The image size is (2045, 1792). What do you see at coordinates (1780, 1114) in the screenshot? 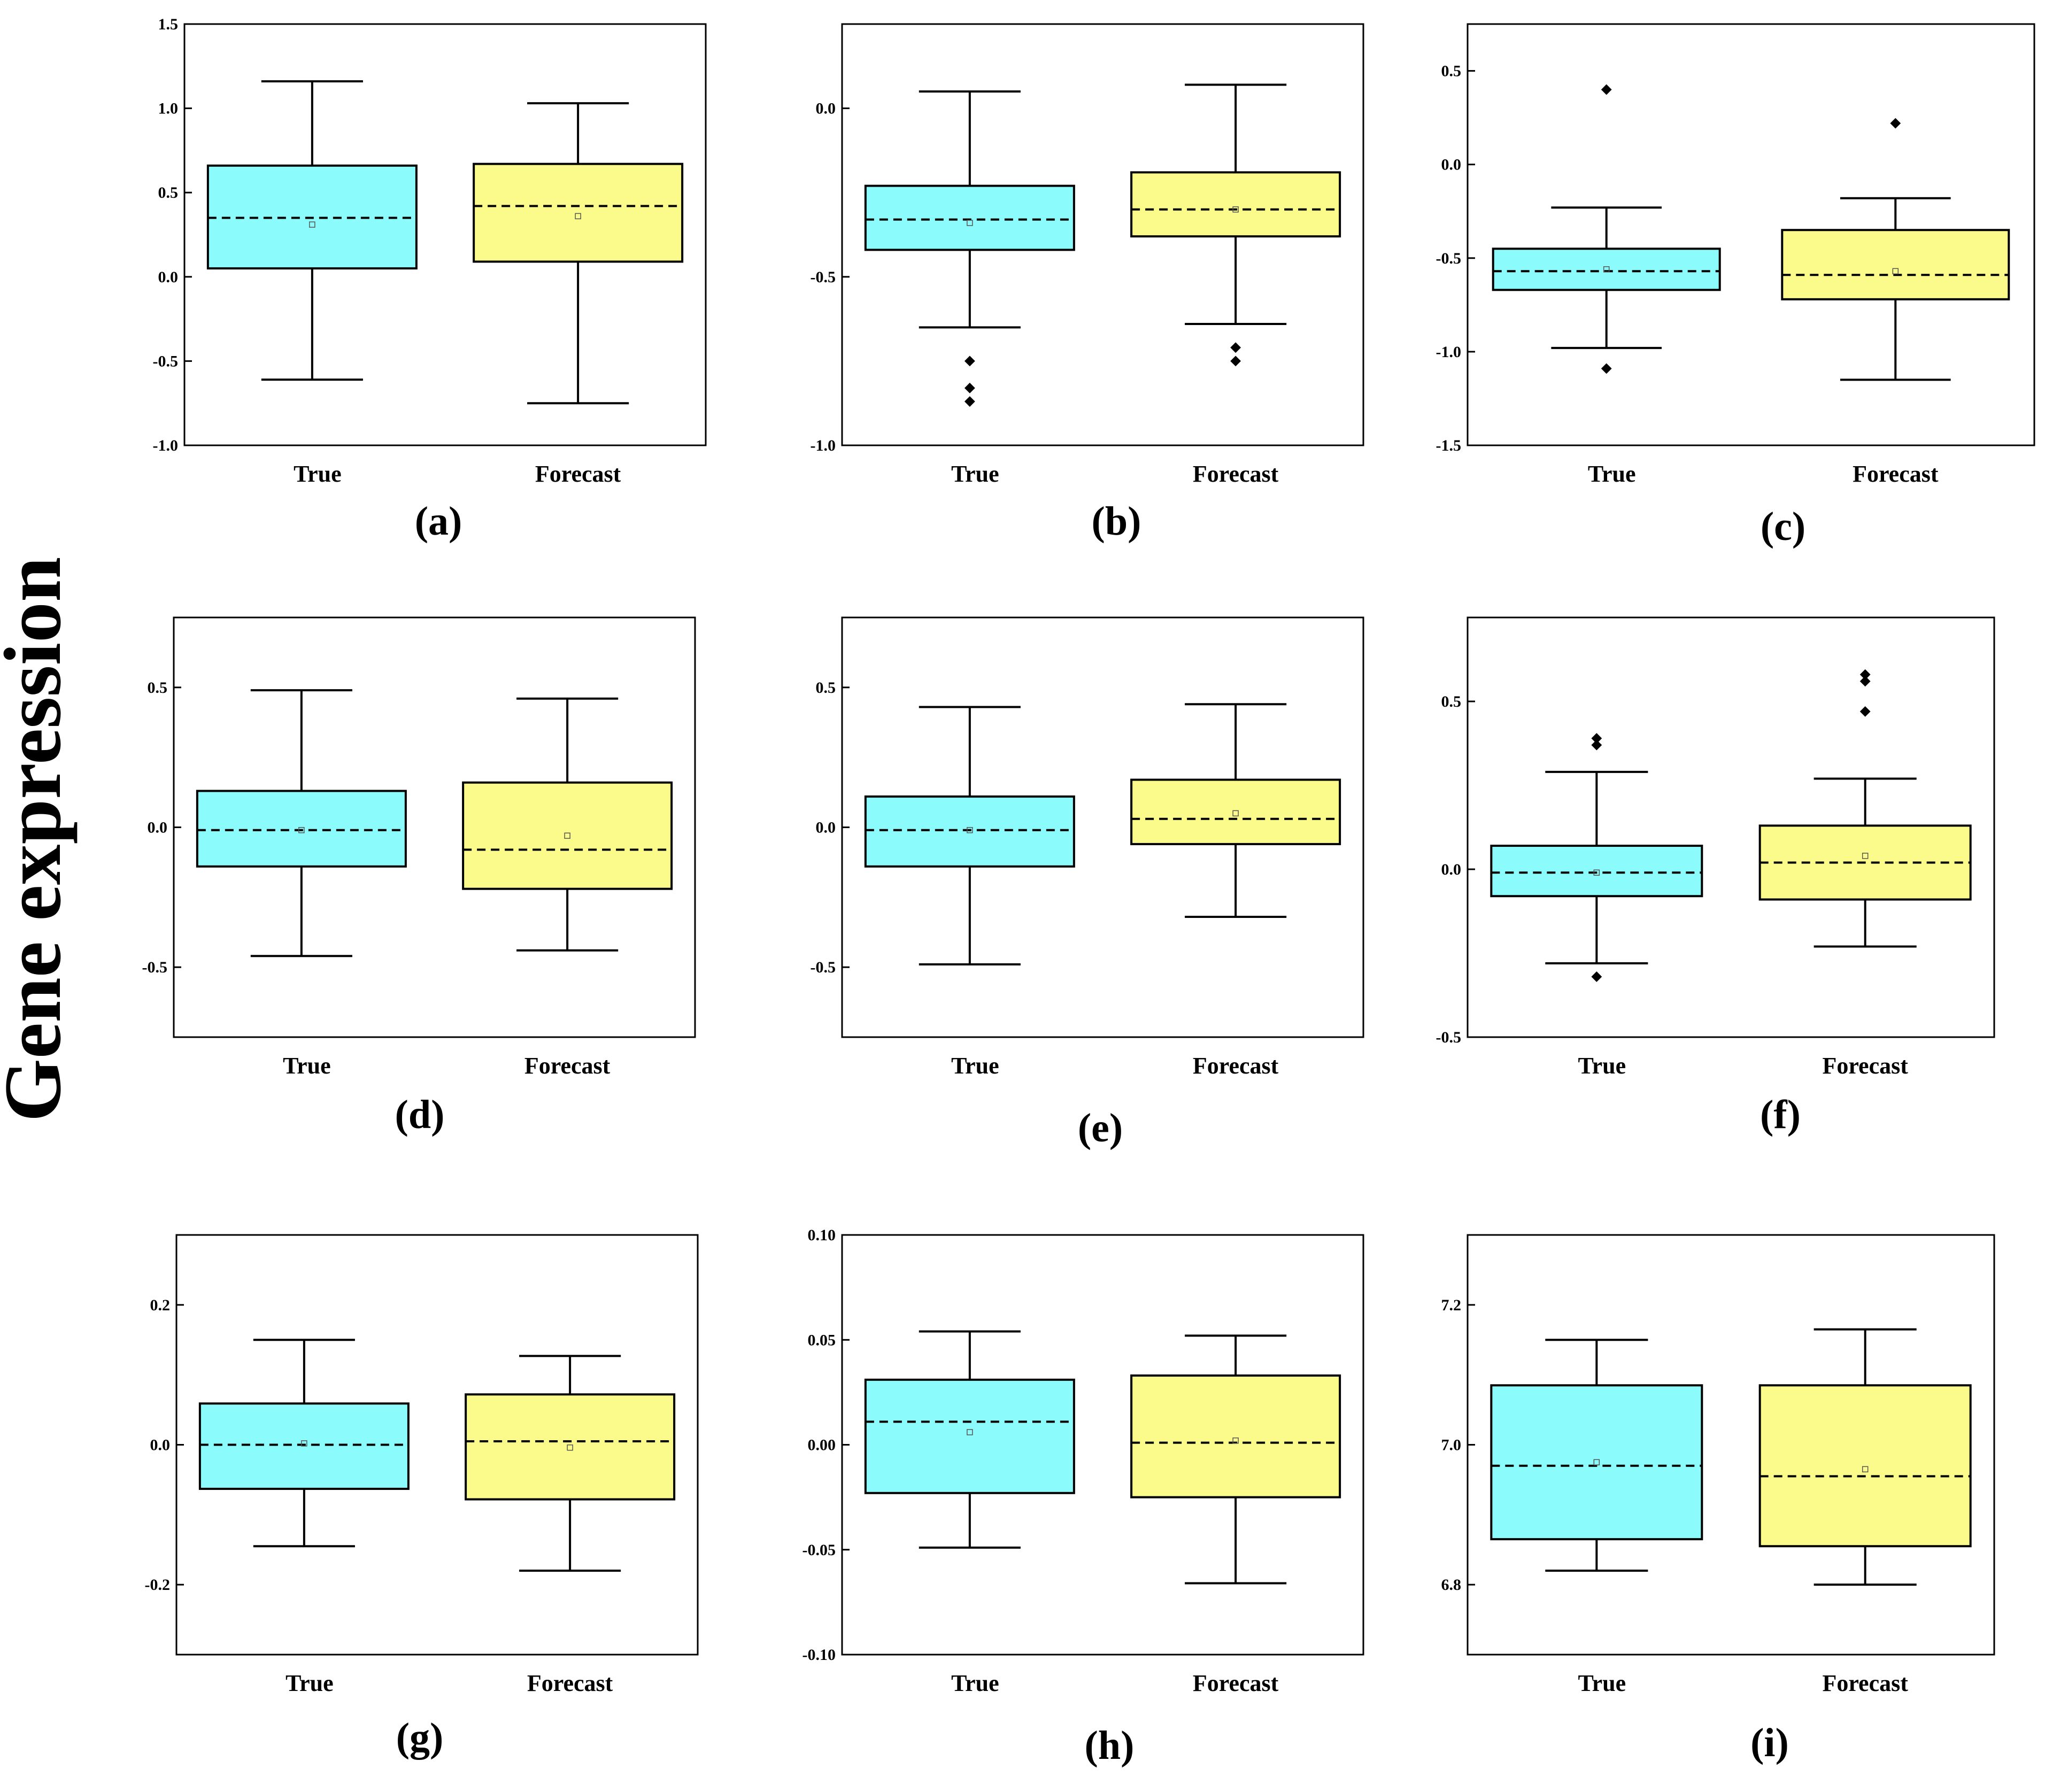
I see `panel-label: (f)` at bounding box center [1780, 1114].